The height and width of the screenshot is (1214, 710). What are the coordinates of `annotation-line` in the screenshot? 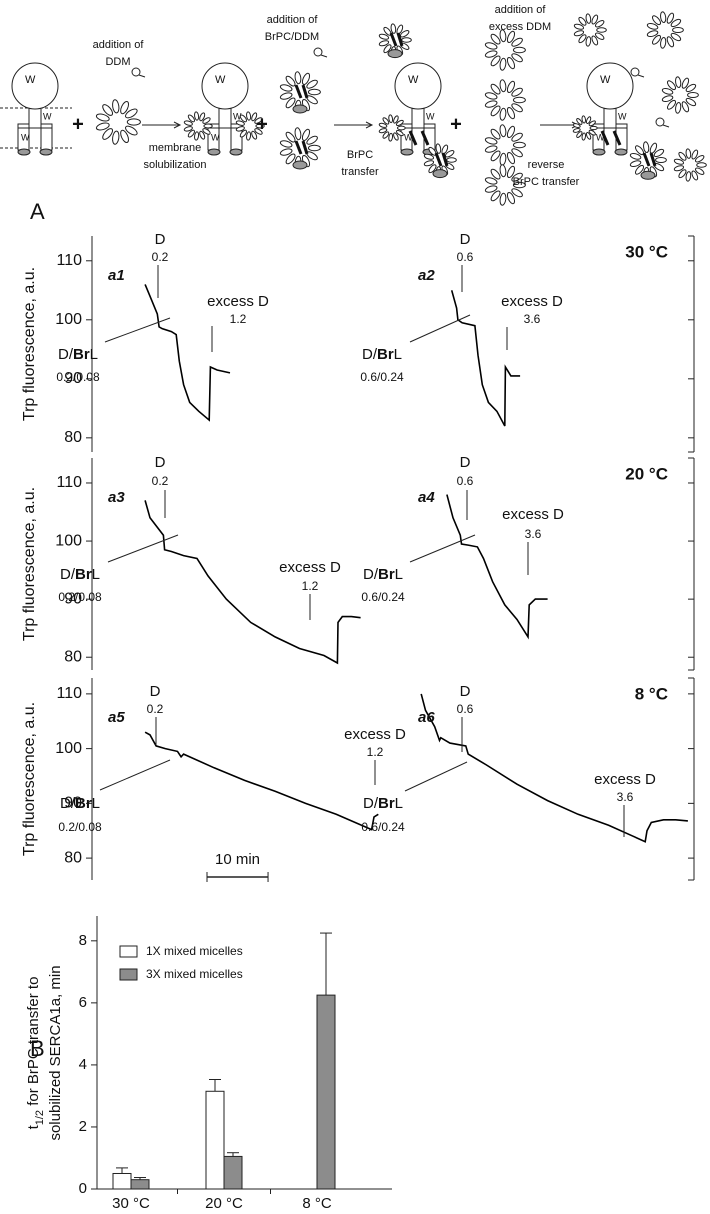 It's located at (436, 776).